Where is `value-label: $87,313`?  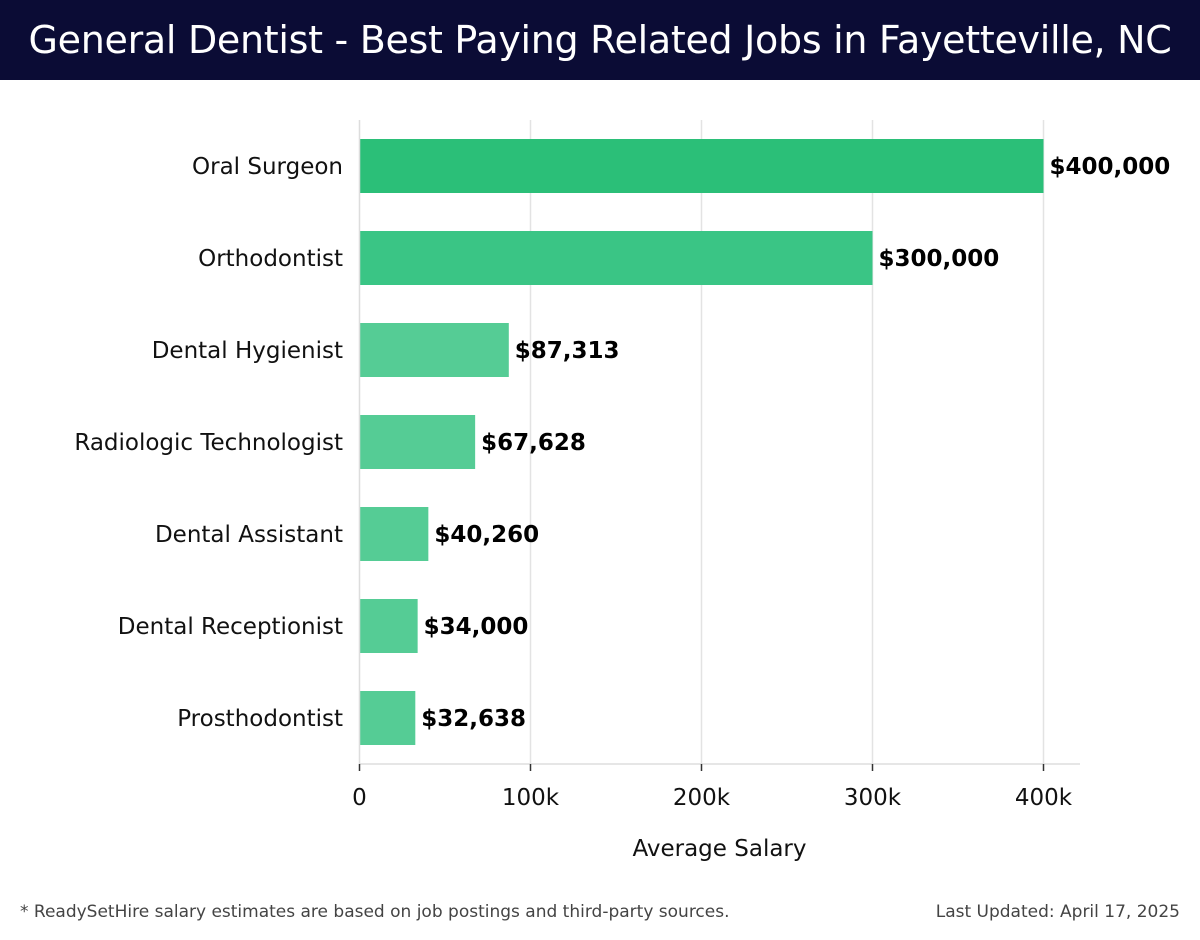
value-label: $87,313 is located at coordinates (567, 351).